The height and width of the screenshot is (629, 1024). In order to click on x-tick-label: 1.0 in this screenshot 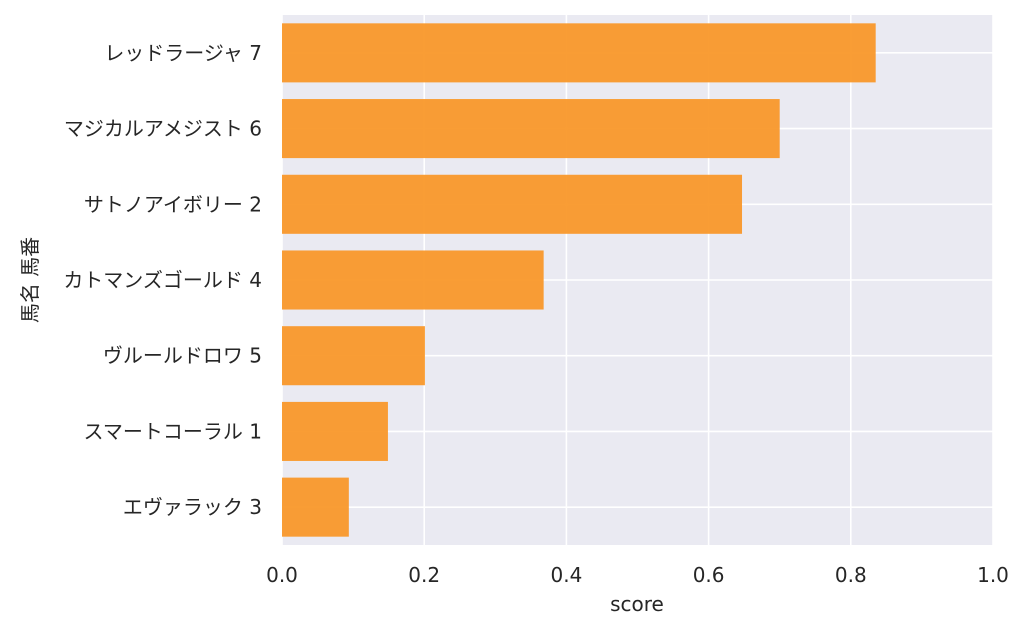, I will do `click(993, 575)`.